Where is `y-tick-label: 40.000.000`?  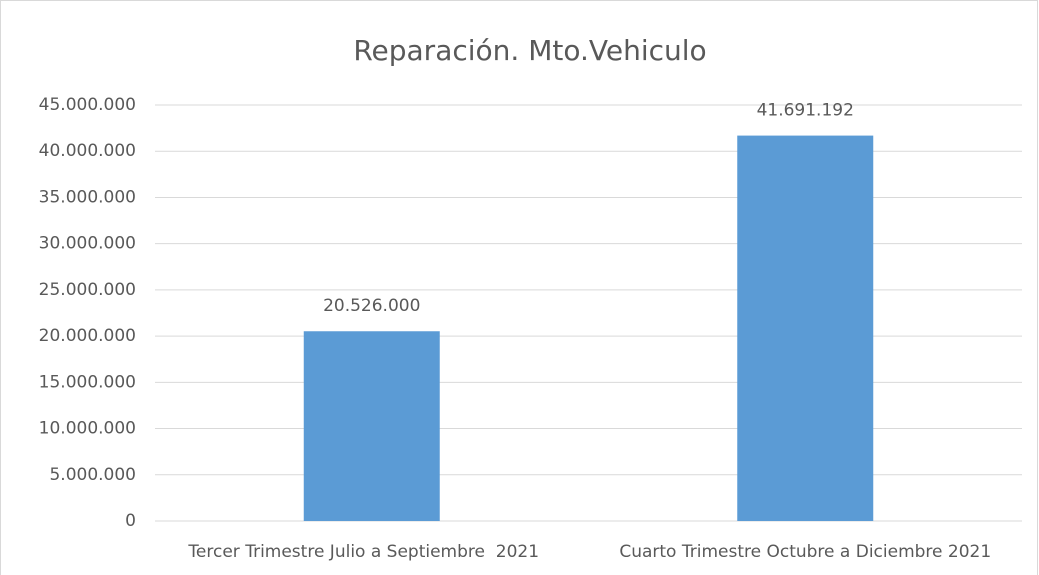 y-tick-label: 40.000.000 is located at coordinates (87, 151).